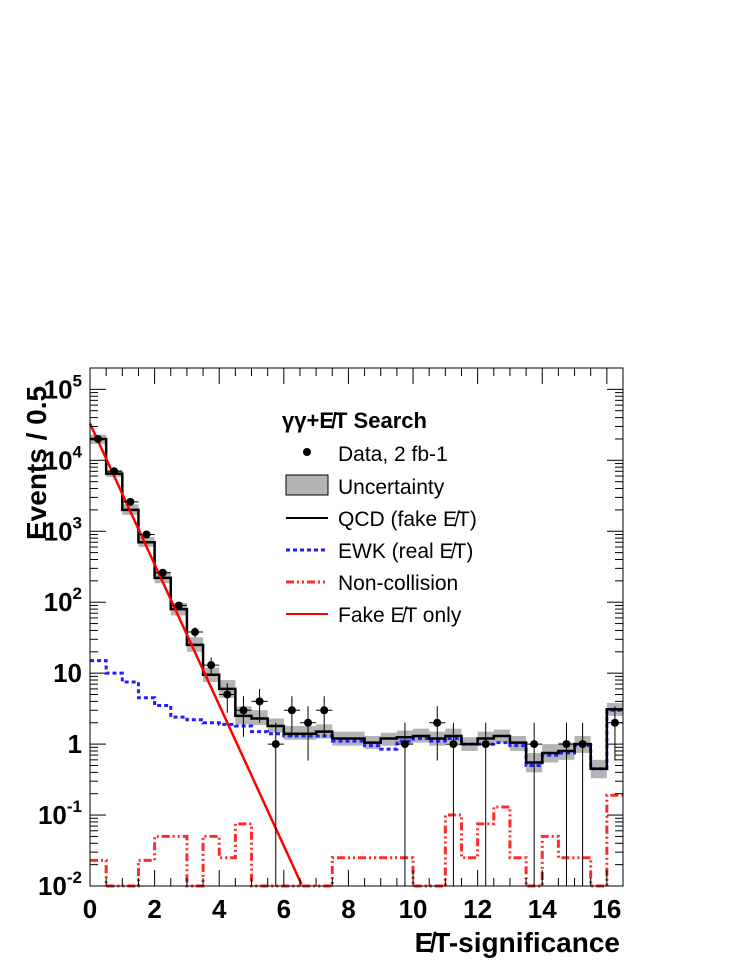  I want to click on x-tick-label: 16, so click(606, 909).